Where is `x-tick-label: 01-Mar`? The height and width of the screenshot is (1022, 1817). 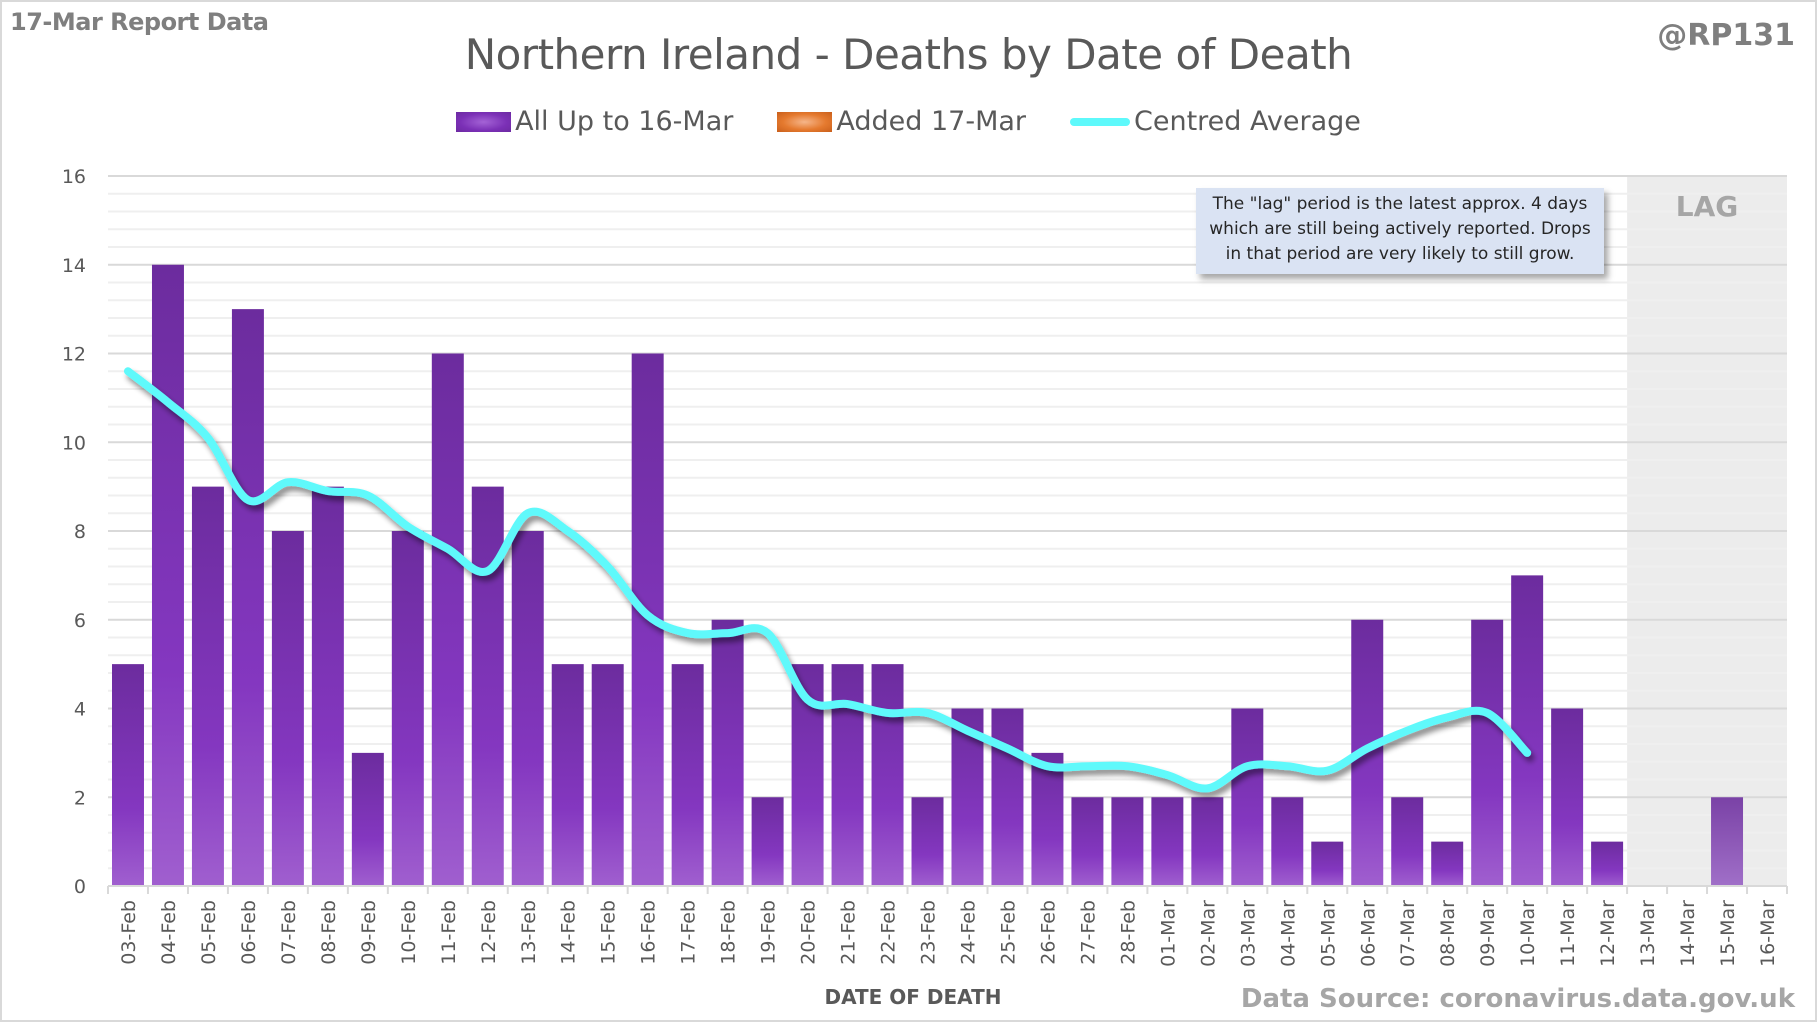
x-tick-label: 01-Mar is located at coordinates (1168, 933).